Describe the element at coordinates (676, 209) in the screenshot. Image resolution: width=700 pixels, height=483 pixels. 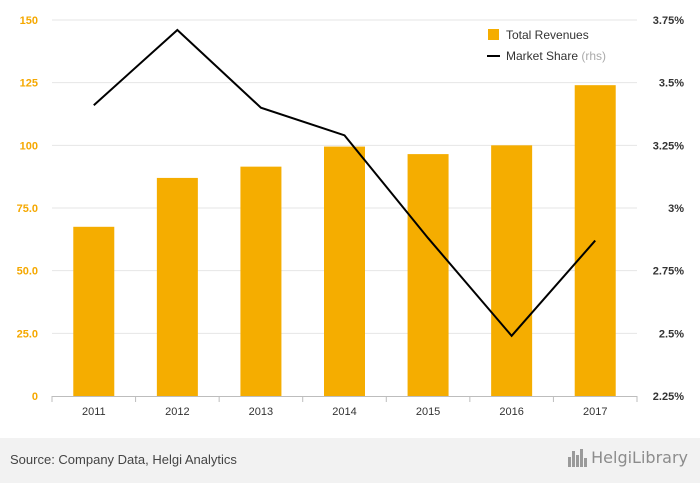
I see `right-axis-tick-label: 3%` at that location.